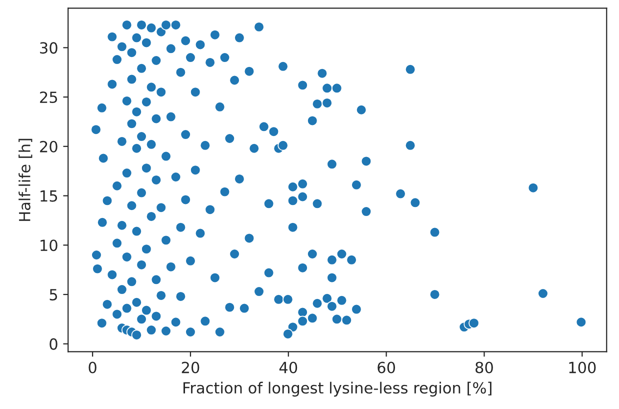  Describe the element at coordinates (49, 146) in the screenshot. I see `y-tick-label: 20` at that location.